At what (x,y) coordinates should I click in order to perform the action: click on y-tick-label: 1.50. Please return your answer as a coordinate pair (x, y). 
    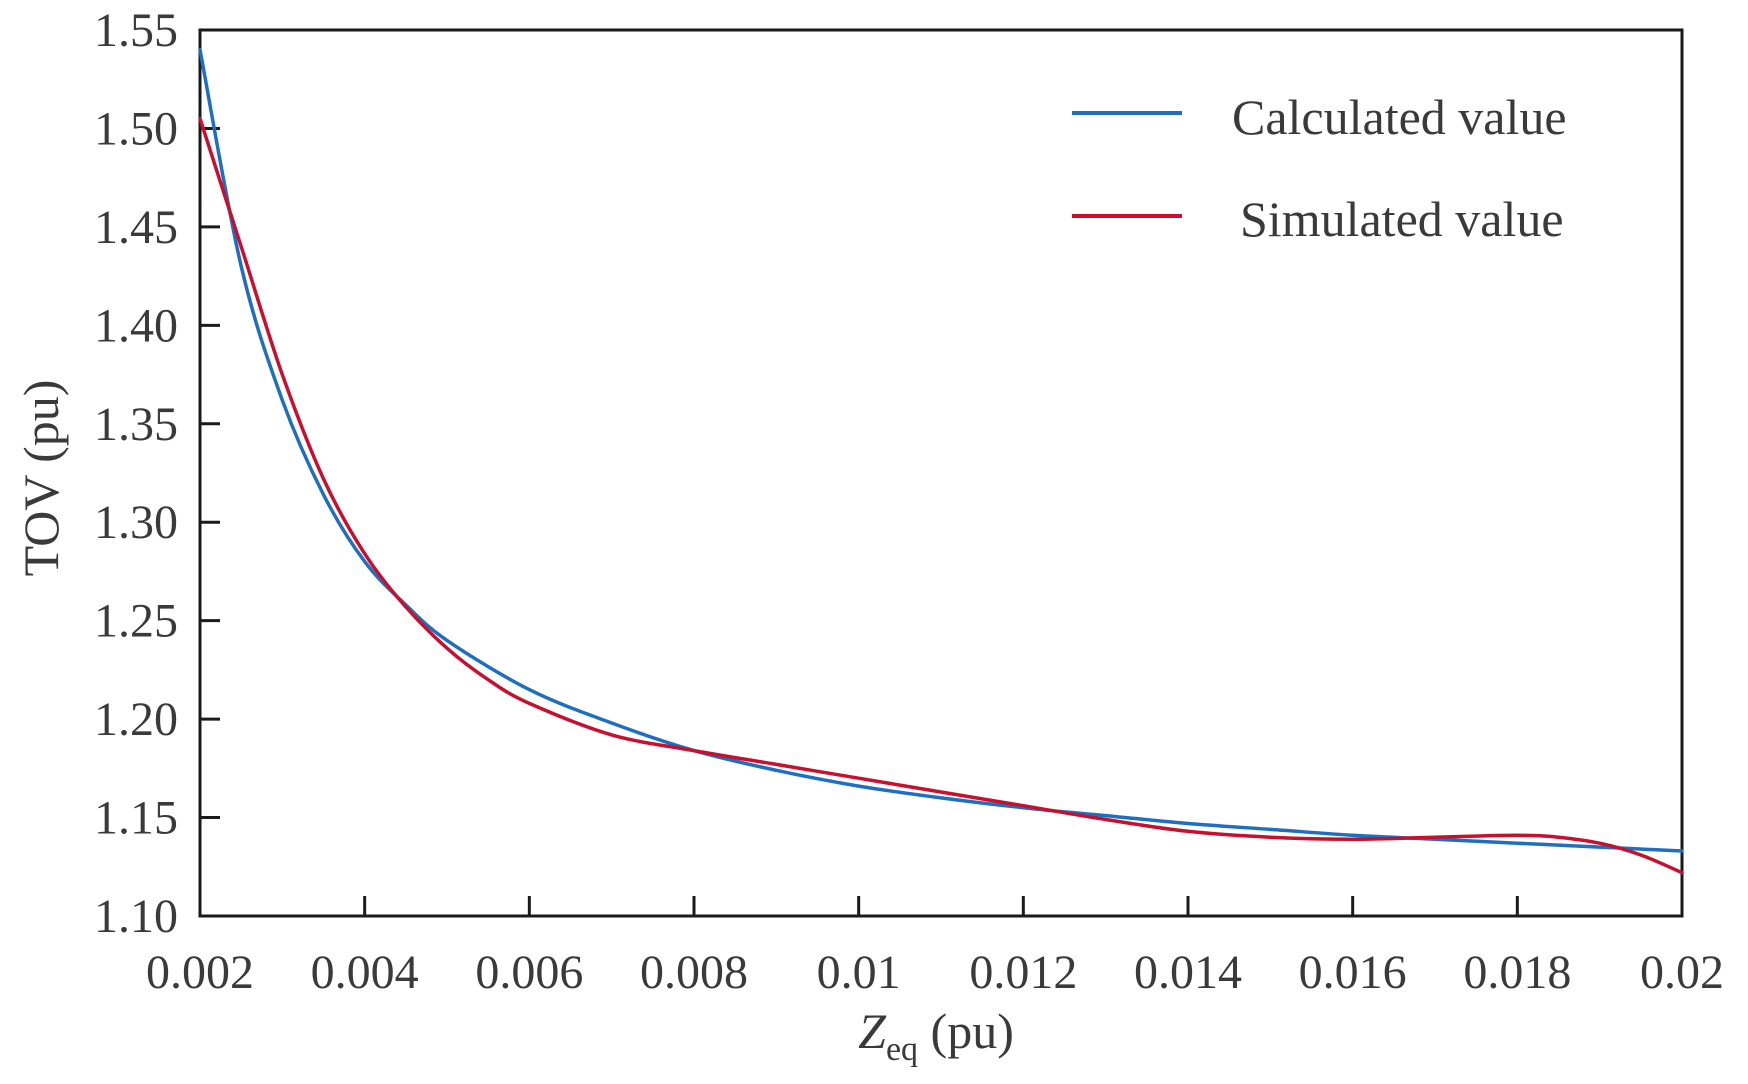
    Looking at the image, I should click on (136, 128).